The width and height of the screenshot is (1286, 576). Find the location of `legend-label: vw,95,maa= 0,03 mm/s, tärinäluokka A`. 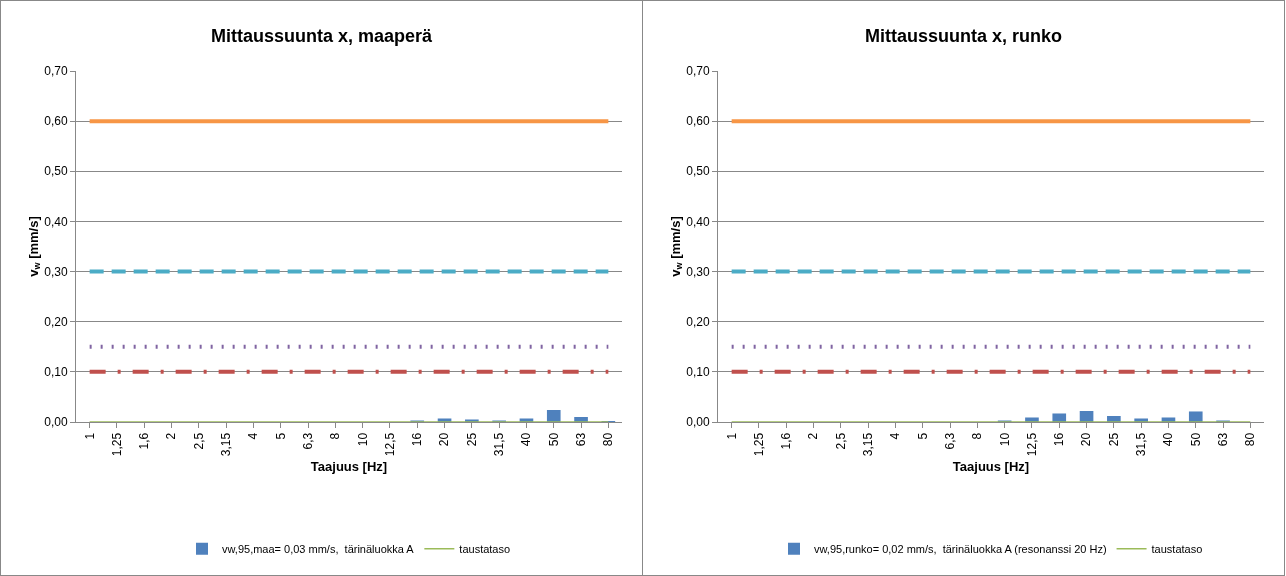

legend-label: vw,95,maa= 0,03 mm/s, tärinäluokka A is located at coordinates (318, 549).